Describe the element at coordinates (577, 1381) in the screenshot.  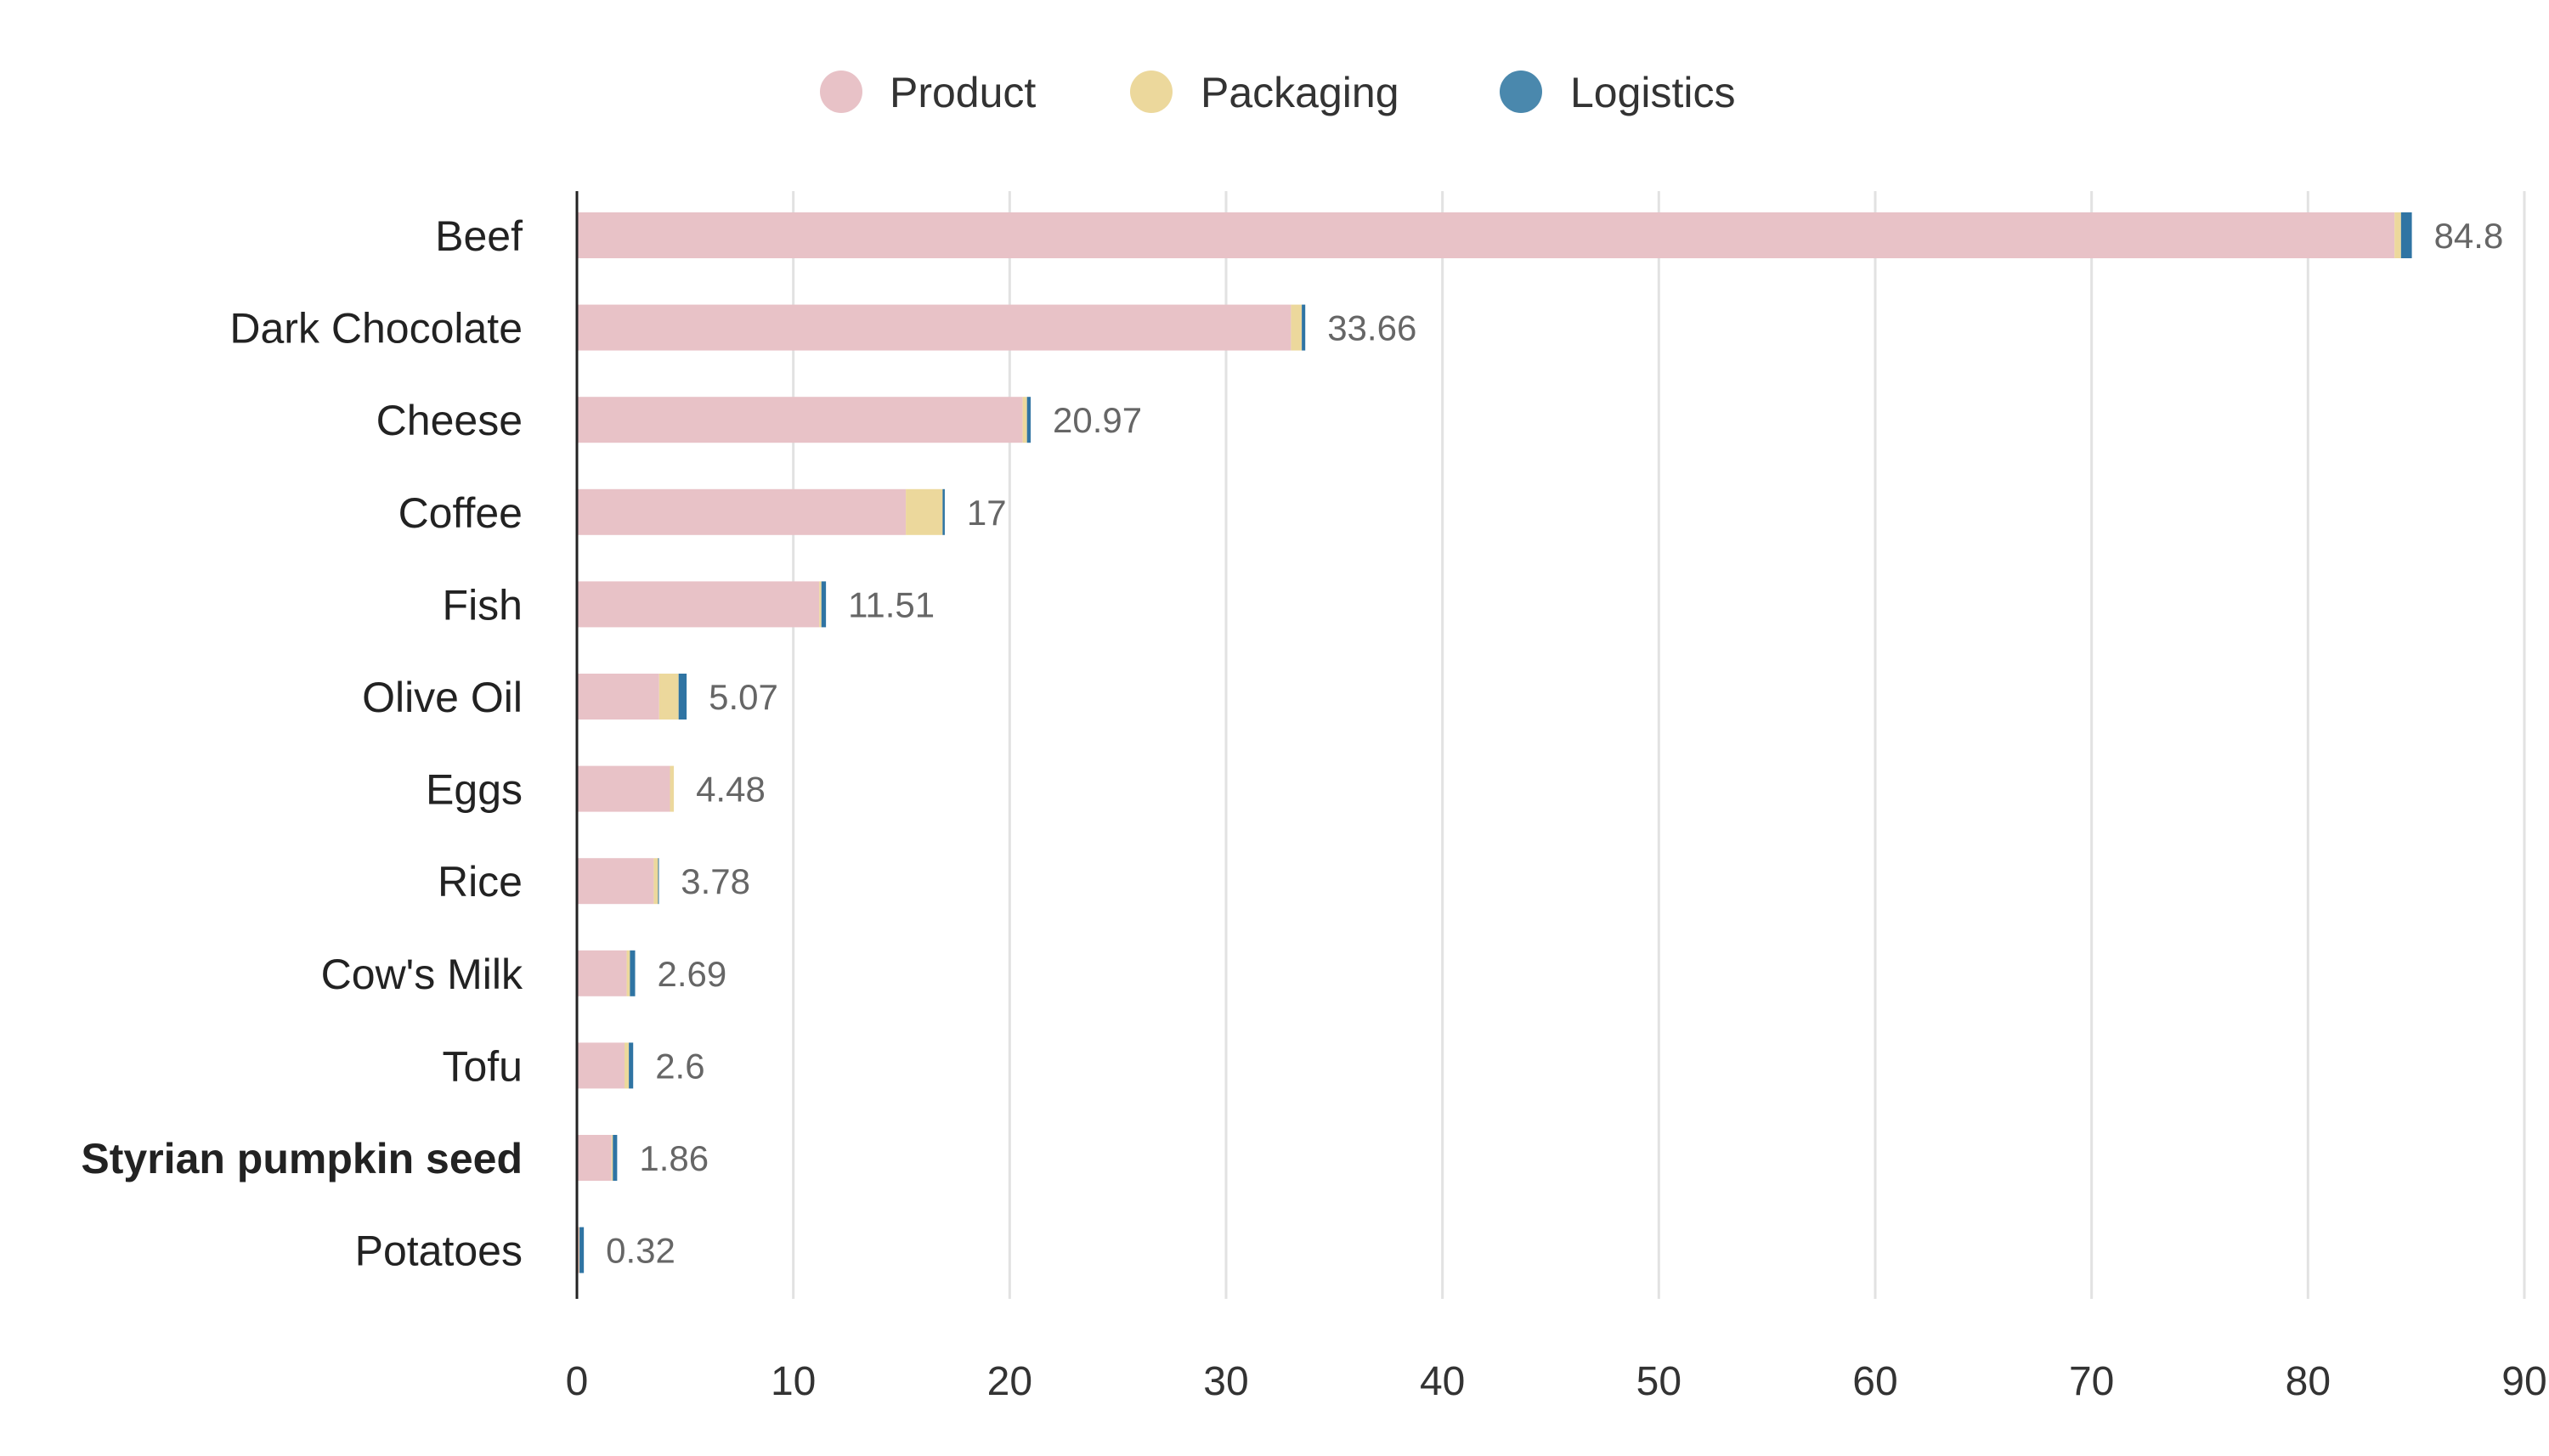
I see `x-tick-label: 0` at that location.